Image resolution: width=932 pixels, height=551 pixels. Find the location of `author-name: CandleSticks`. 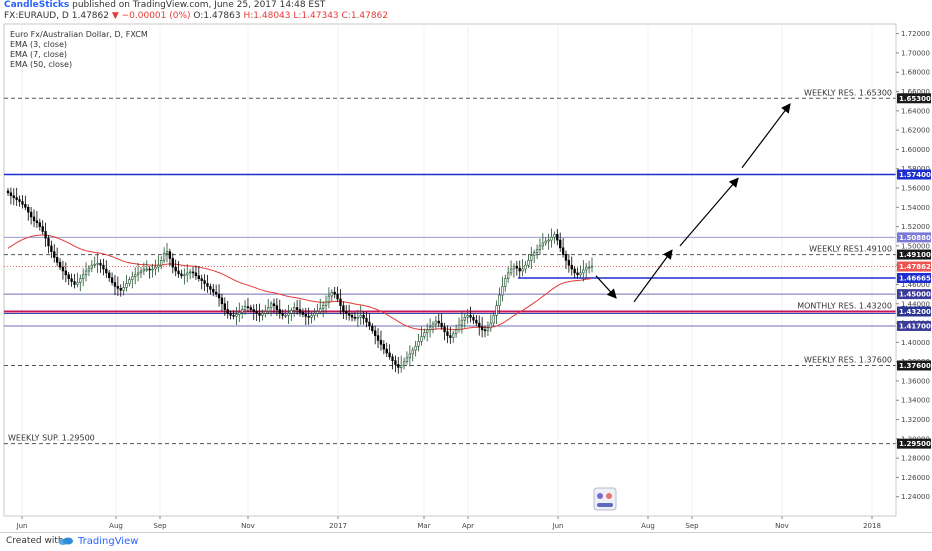

author-name: CandleSticks is located at coordinates (37, 5).